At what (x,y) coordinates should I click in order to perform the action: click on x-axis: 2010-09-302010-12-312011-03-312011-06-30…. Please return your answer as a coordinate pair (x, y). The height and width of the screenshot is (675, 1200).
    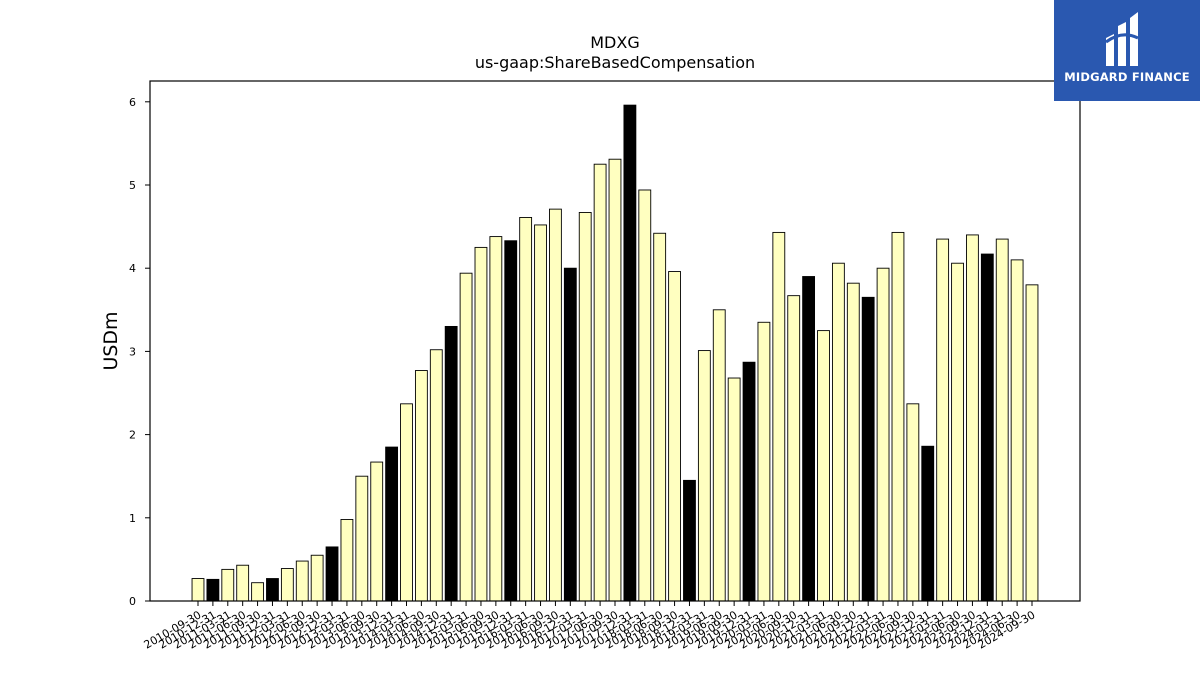
    Looking at the image, I should click on (590, 626).